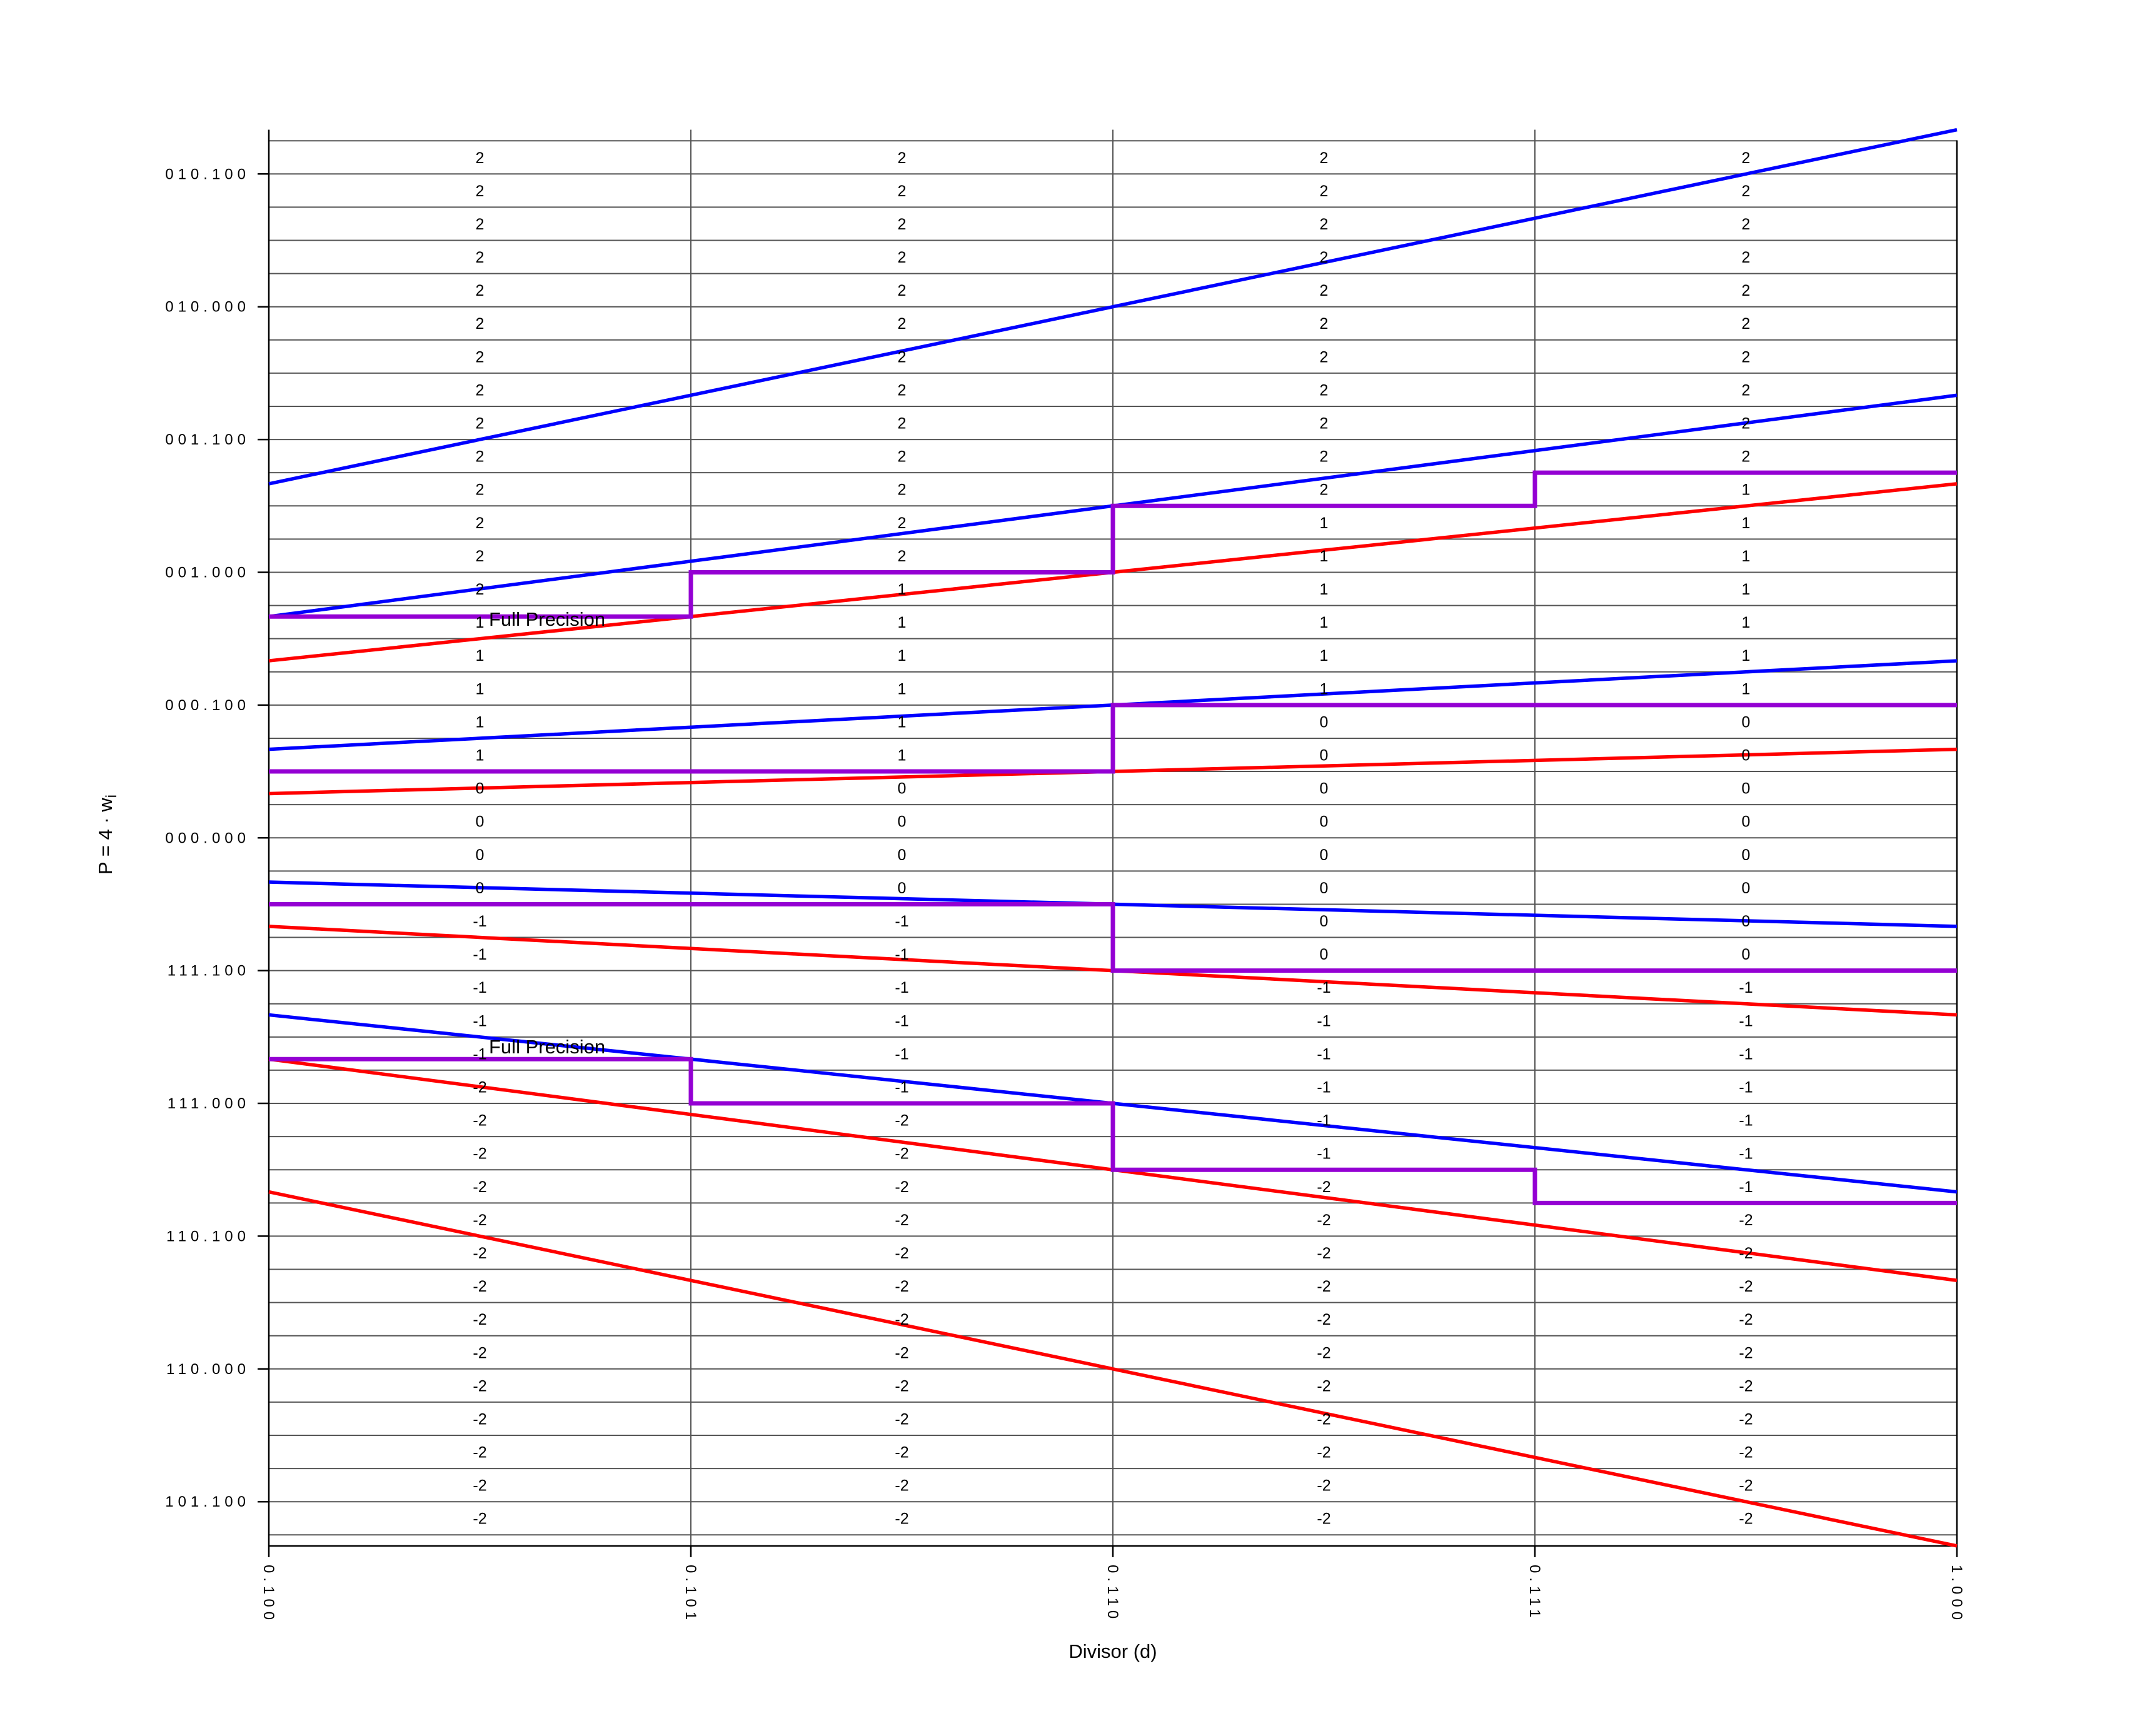 This screenshot has height=1736, width=2152. Describe the element at coordinates (209, 1104) in the screenshot. I see `y-tick-label: 111.000` at that location.